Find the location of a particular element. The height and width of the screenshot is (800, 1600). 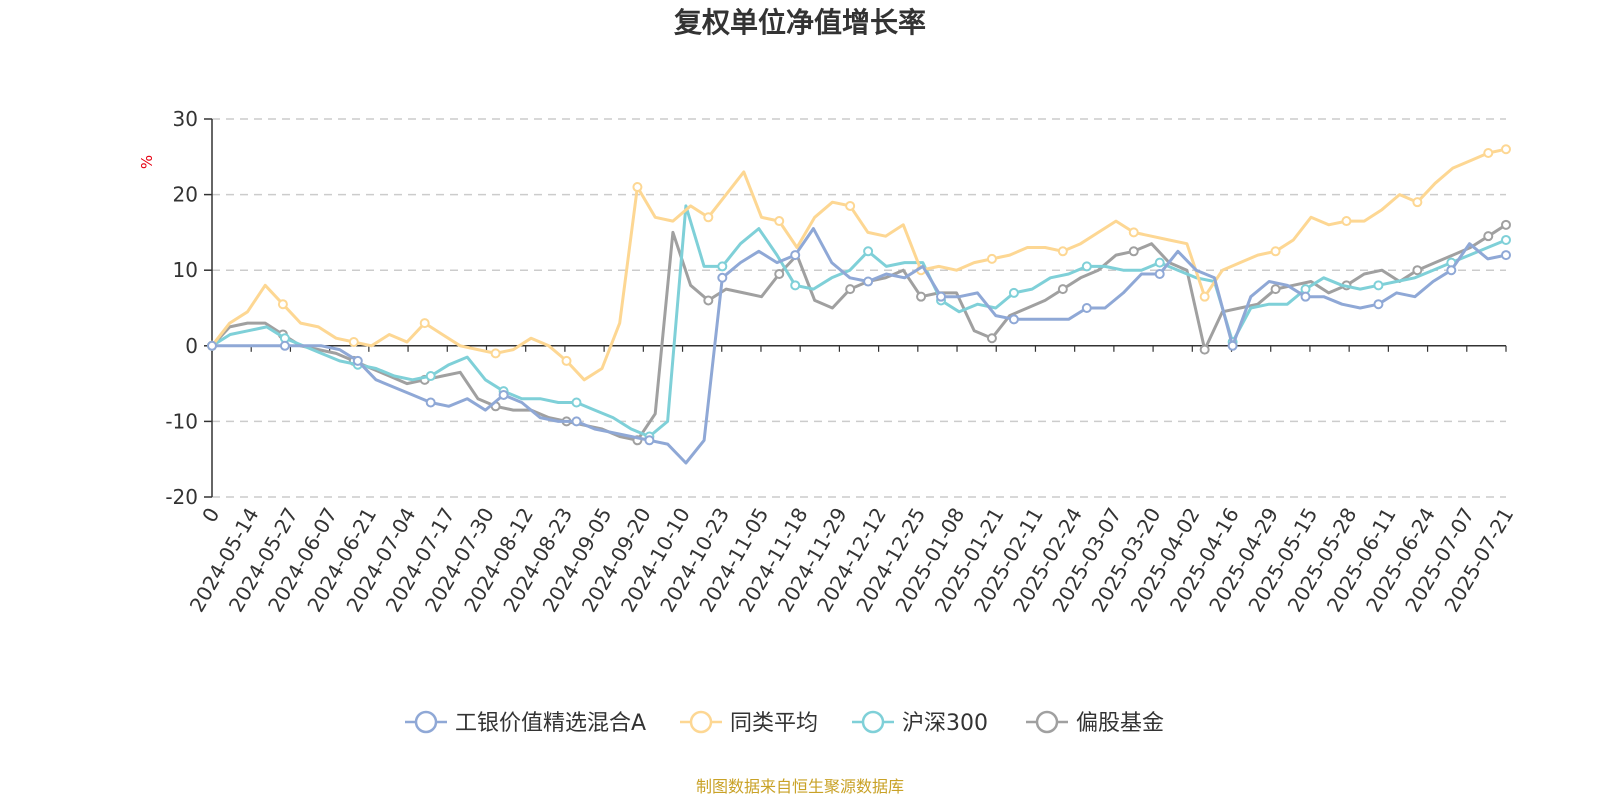

legend-label: 工银价值精选混合A is located at coordinates (550, 723).